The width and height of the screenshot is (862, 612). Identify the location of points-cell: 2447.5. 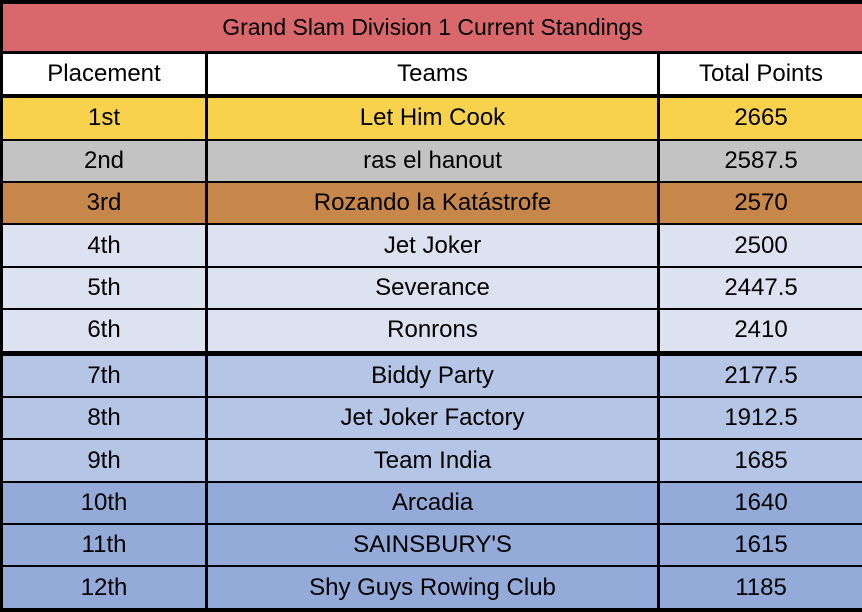
(759, 288).